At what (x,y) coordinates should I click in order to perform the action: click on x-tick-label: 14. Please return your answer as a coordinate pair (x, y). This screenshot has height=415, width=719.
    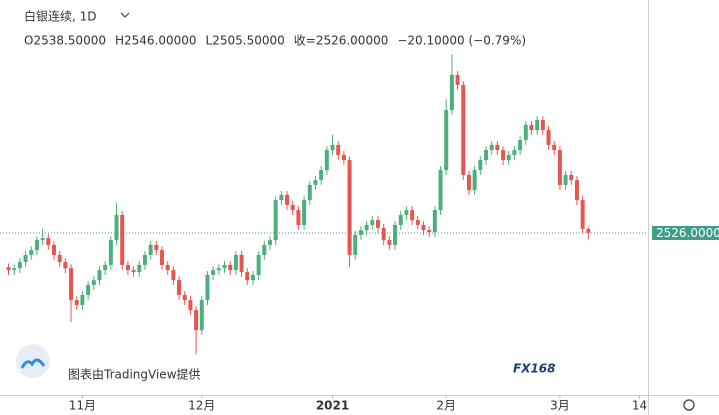
    Looking at the image, I should click on (639, 406).